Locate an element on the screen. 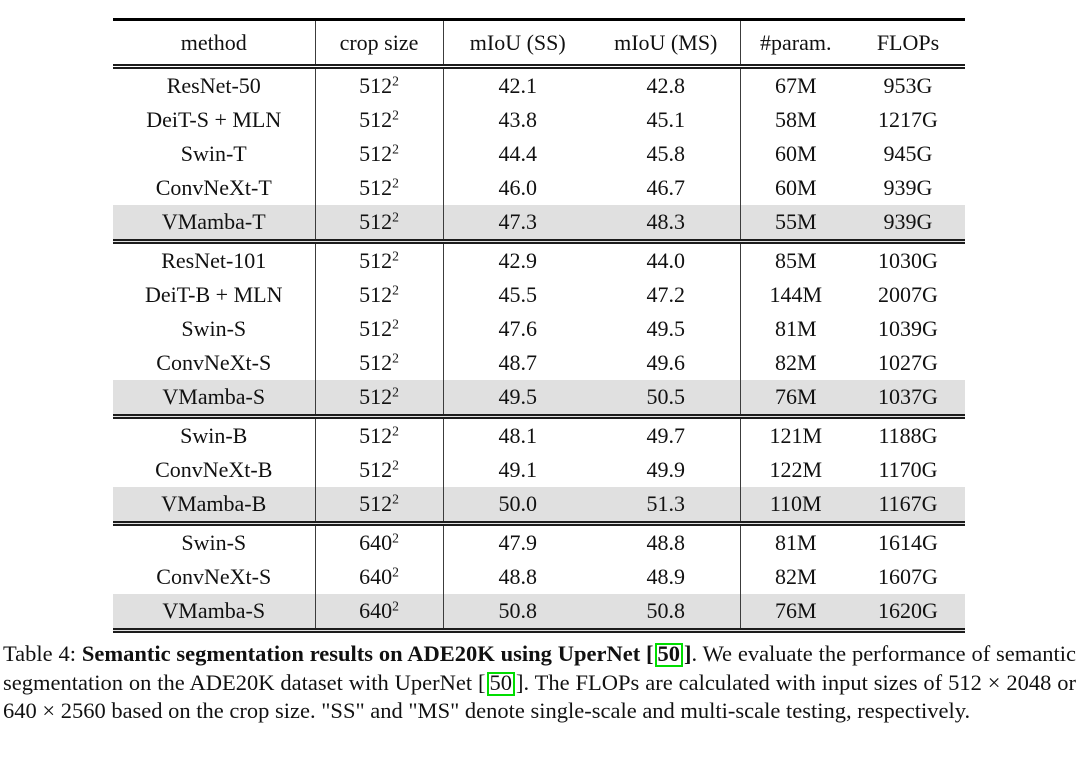 The height and width of the screenshot is (776, 1080). method-cell: VMamba-T is located at coordinates (214, 223).